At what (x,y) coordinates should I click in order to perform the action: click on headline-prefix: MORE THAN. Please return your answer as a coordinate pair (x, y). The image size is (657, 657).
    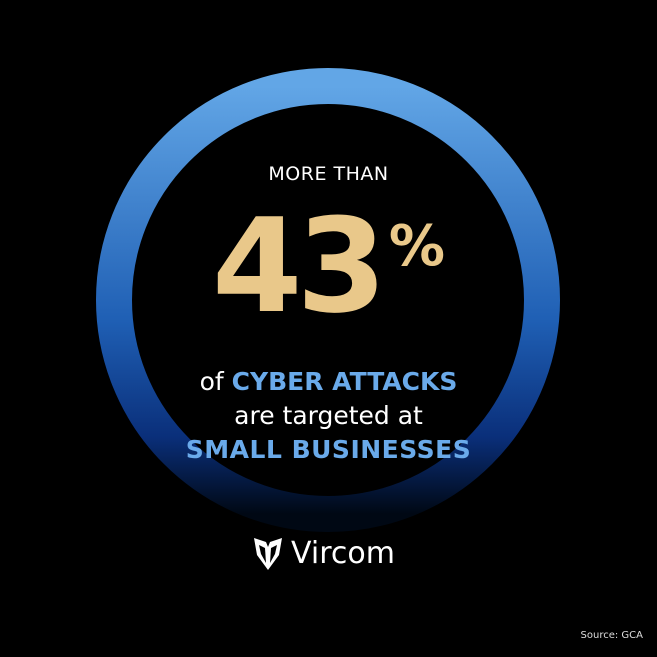
    Looking at the image, I should click on (328, 174).